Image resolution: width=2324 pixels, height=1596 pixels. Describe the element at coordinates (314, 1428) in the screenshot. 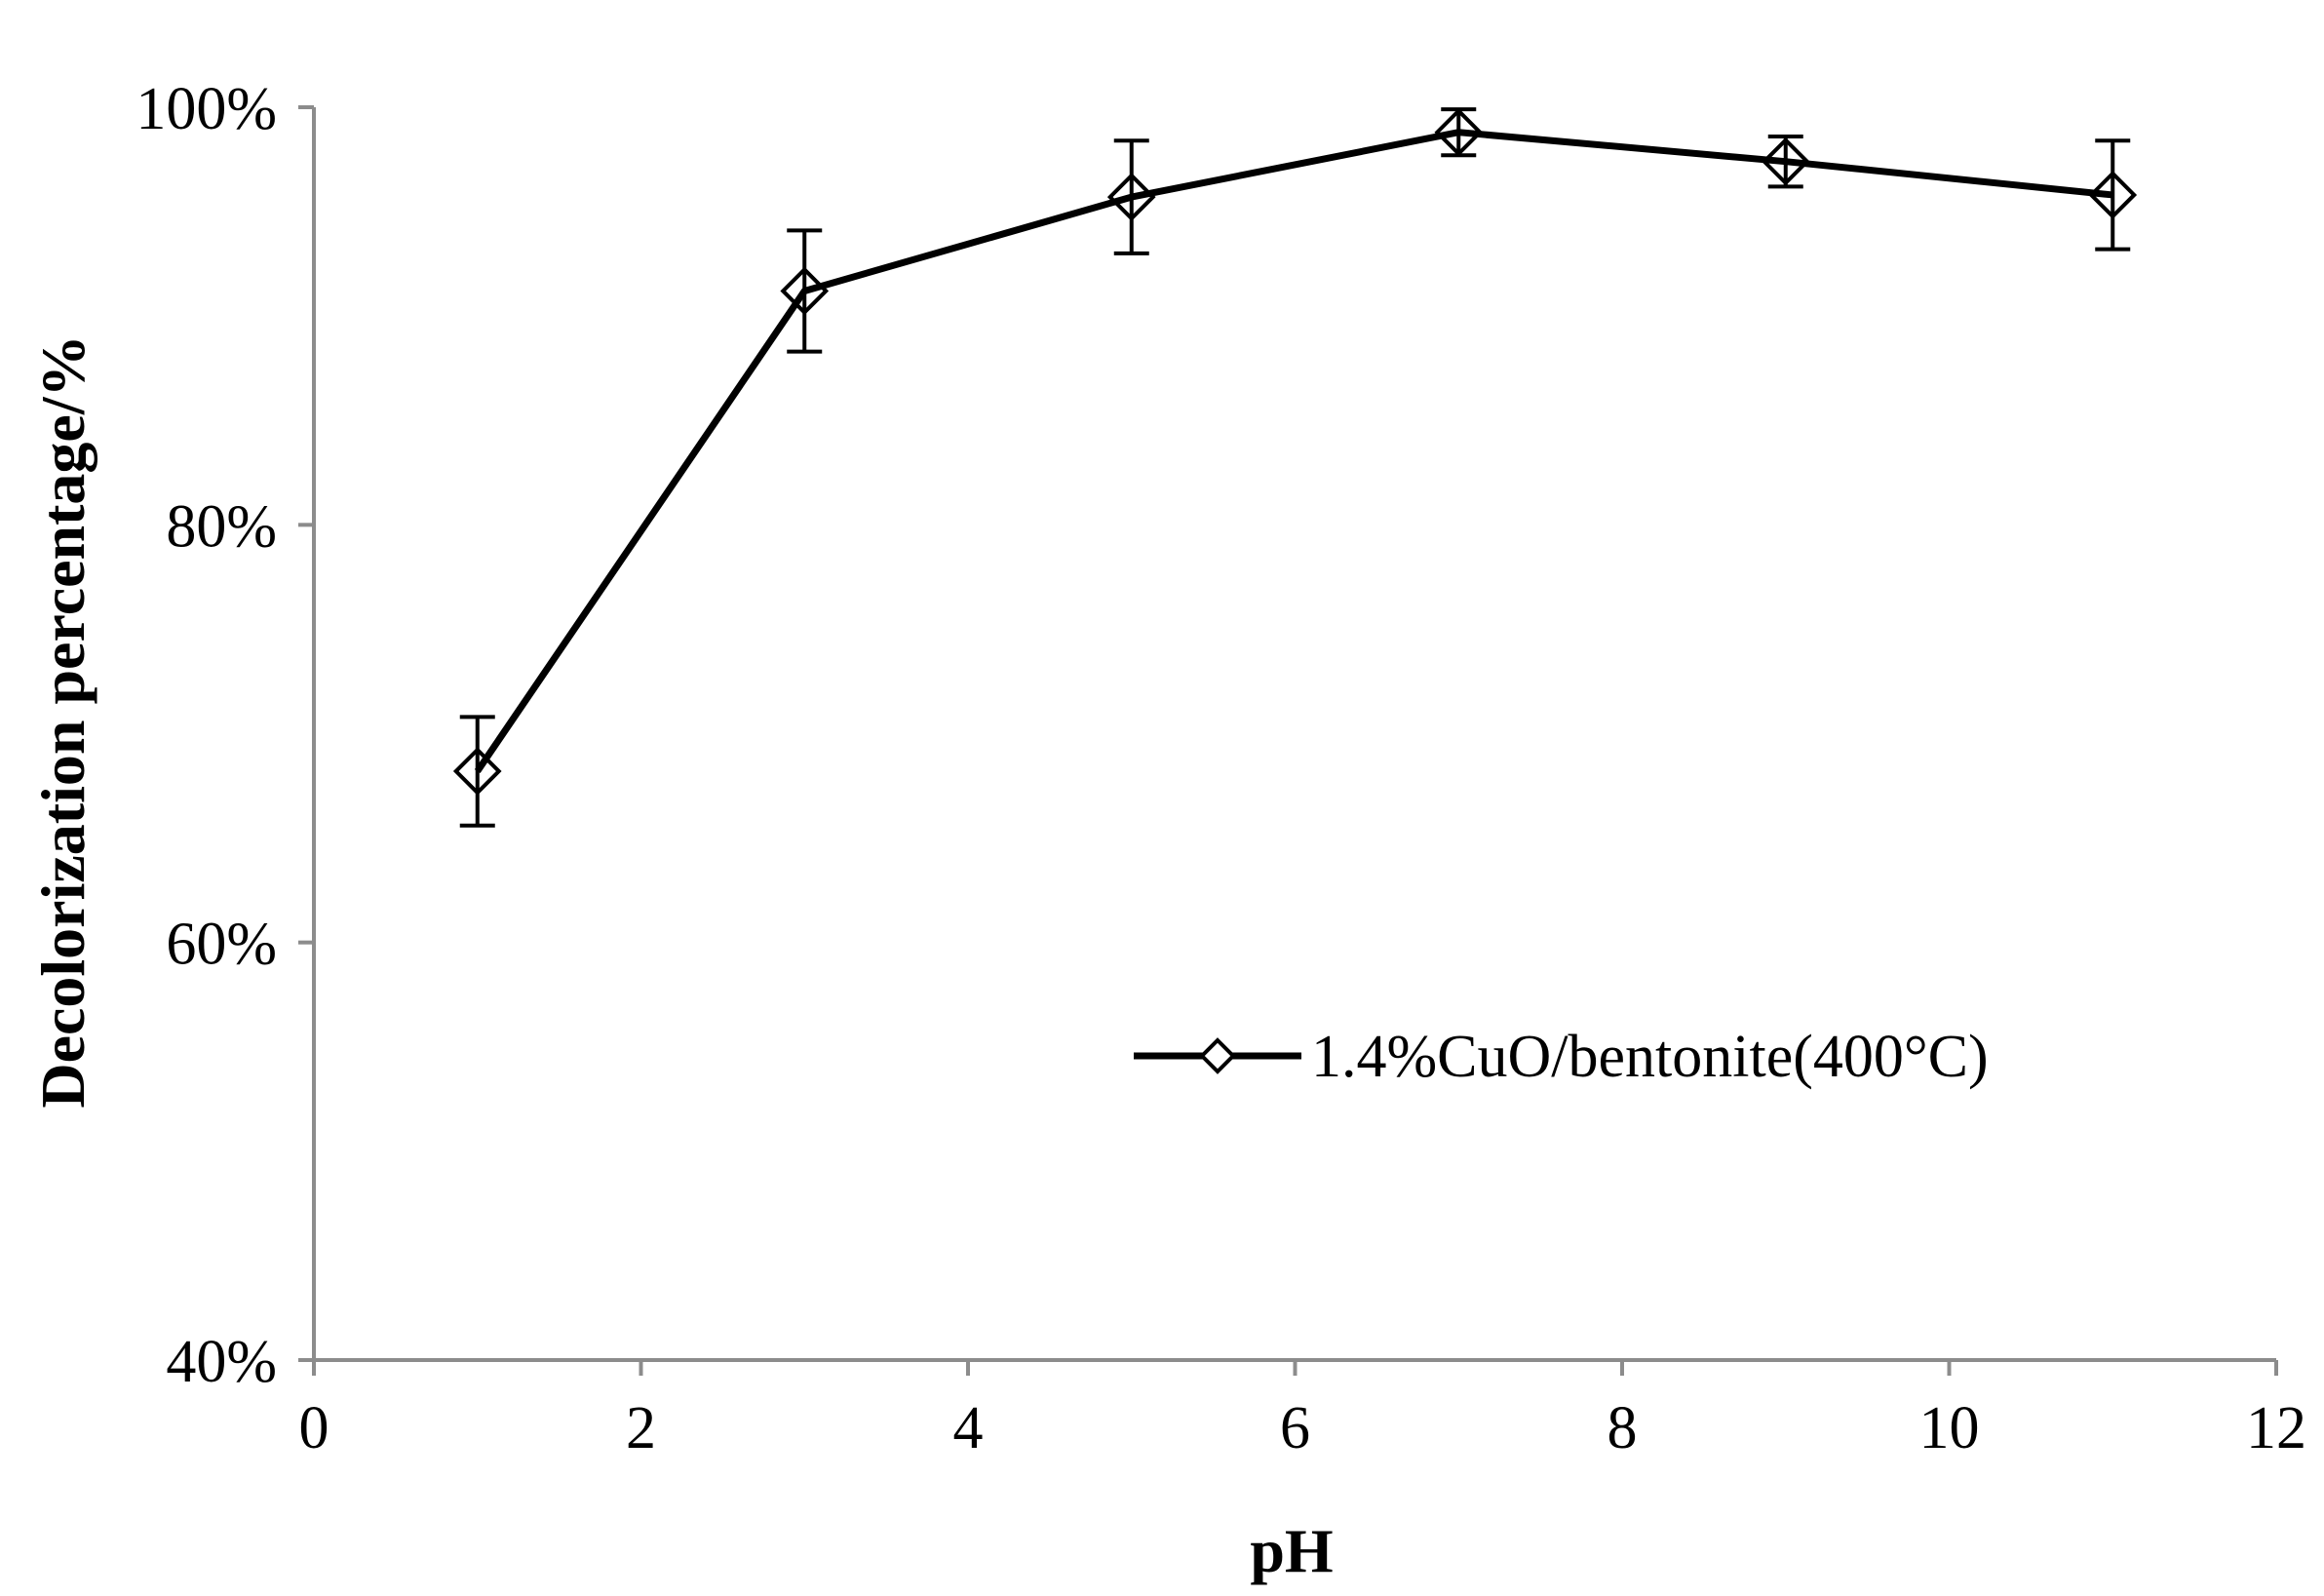

I see `x-tick-label: 0` at that location.